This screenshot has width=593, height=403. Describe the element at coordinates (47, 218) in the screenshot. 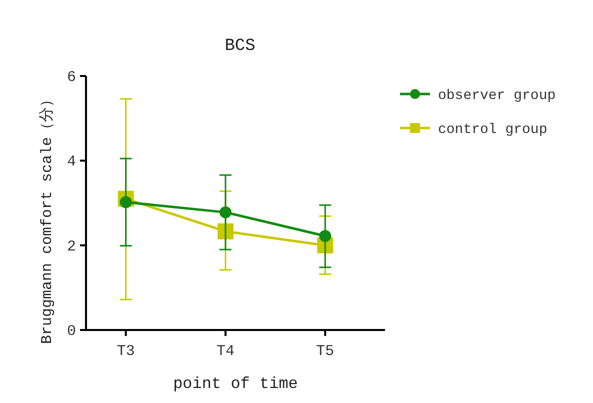

I see `ylabel: Bruggmann comfort scale（分）` at that location.